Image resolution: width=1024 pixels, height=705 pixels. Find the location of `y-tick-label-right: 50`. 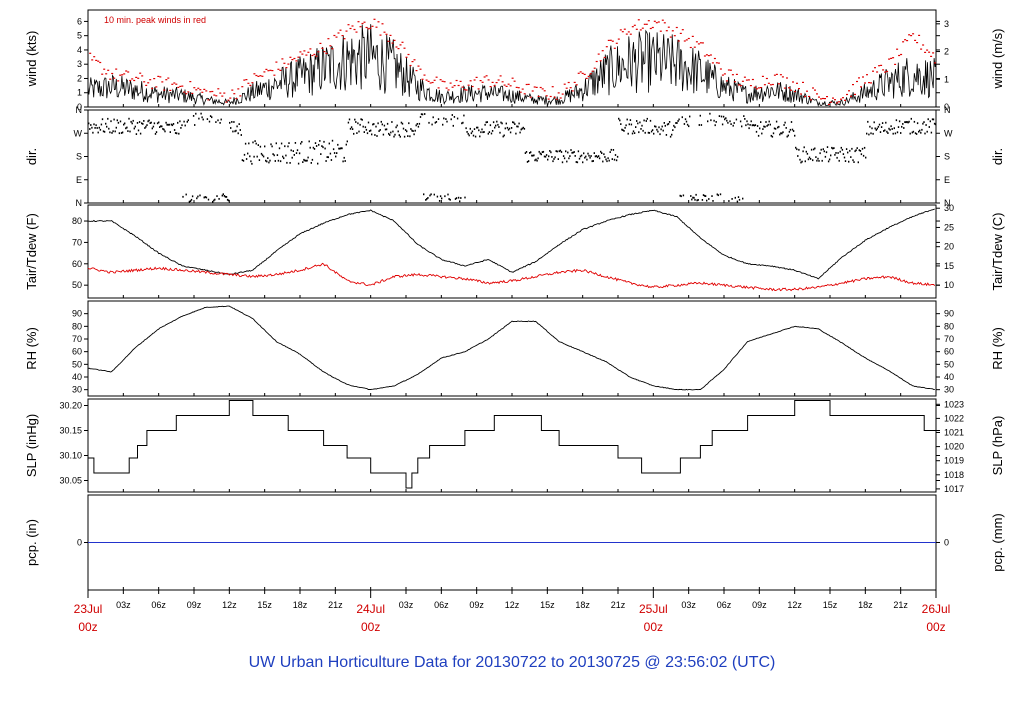

y-tick-label-right: 50 is located at coordinates (949, 364).